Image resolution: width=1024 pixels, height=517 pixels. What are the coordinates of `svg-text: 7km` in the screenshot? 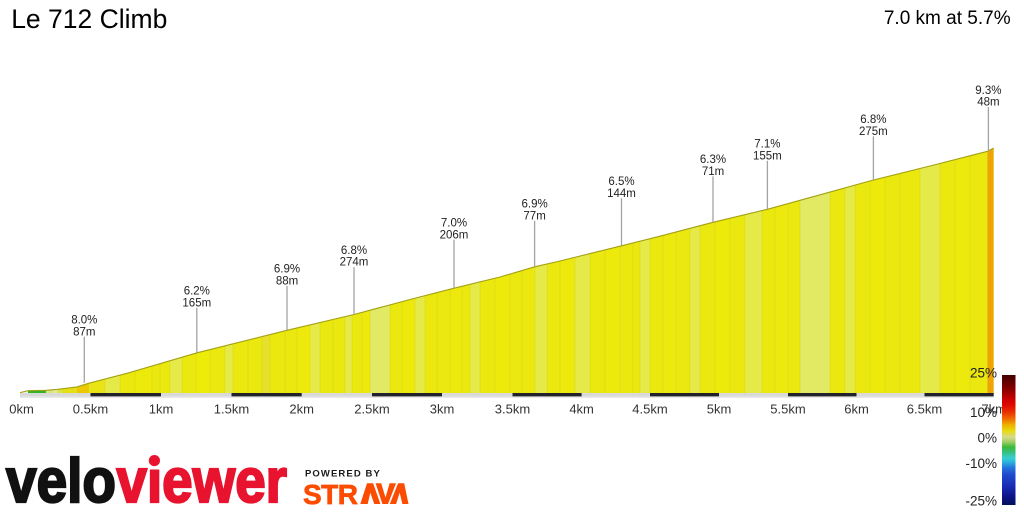 It's located at (993, 409).